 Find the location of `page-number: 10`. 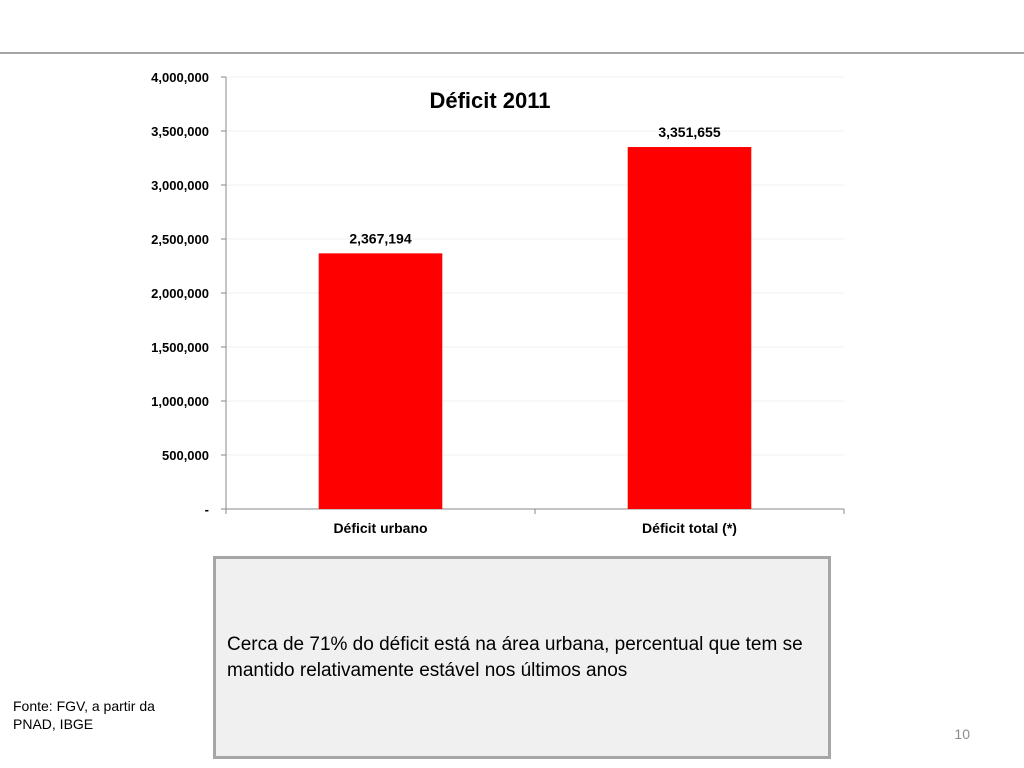

page-number: 10 is located at coordinates (950, 734).